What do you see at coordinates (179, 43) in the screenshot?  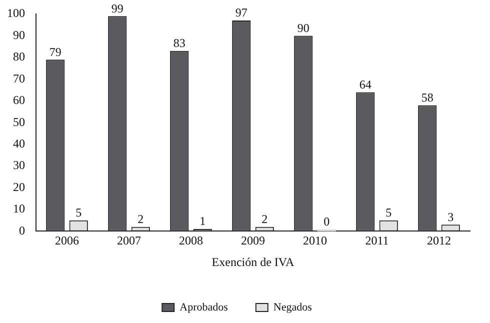 I see `data-label: 83` at bounding box center [179, 43].